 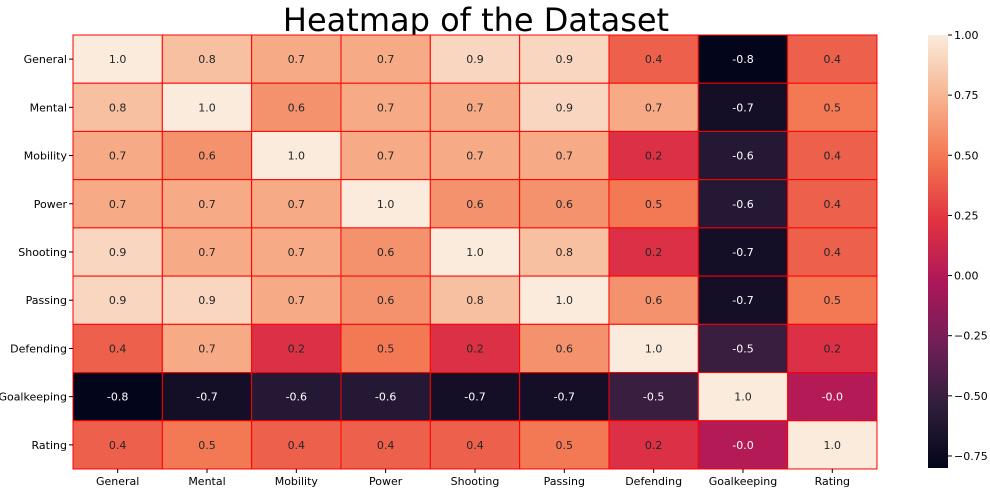 What do you see at coordinates (938, 251) in the screenshot?
I see `colorbar-gradient` at bounding box center [938, 251].